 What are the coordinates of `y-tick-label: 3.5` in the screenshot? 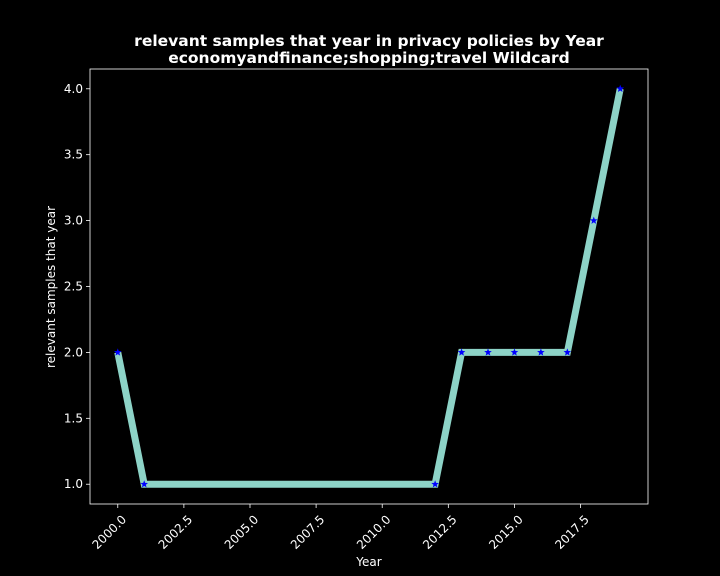 It's located at (73, 155).